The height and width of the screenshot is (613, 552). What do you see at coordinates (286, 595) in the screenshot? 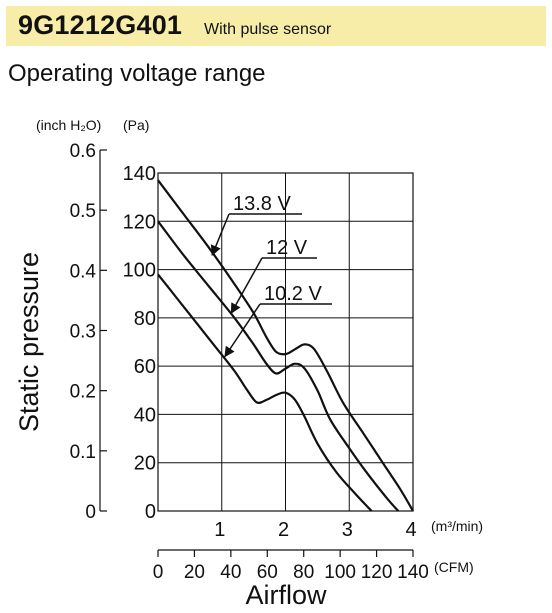
I see `x-axis-title: Airflow` at bounding box center [286, 595].